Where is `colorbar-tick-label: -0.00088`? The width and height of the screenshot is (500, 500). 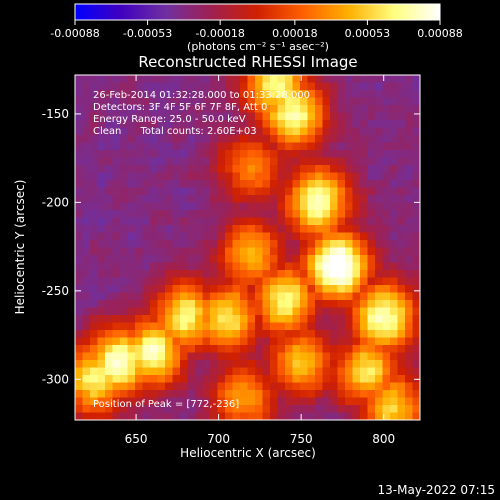 colorbar-tick-label: -0.00088 is located at coordinates (74, 33).